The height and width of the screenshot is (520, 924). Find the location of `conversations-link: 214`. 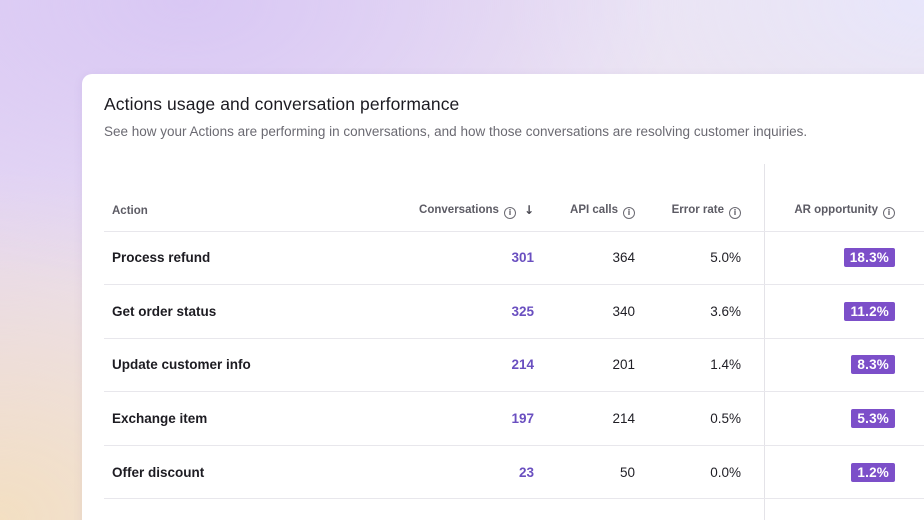

conversations-link: 214 is located at coordinates (450, 365).